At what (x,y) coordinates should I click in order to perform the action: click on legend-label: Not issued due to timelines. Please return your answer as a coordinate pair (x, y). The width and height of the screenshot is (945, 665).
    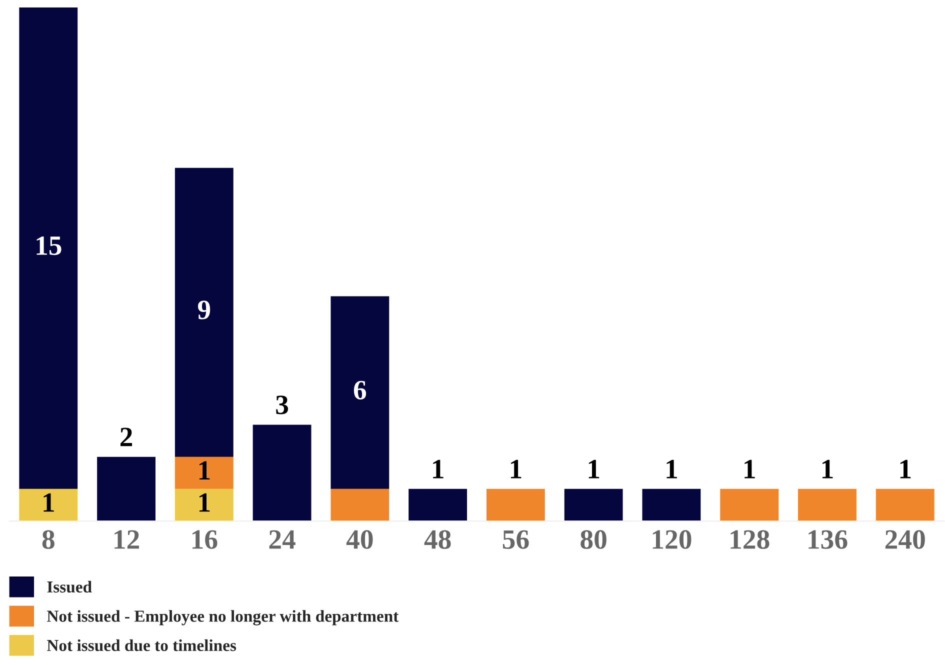
    Looking at the image, I should click on (141, 645).